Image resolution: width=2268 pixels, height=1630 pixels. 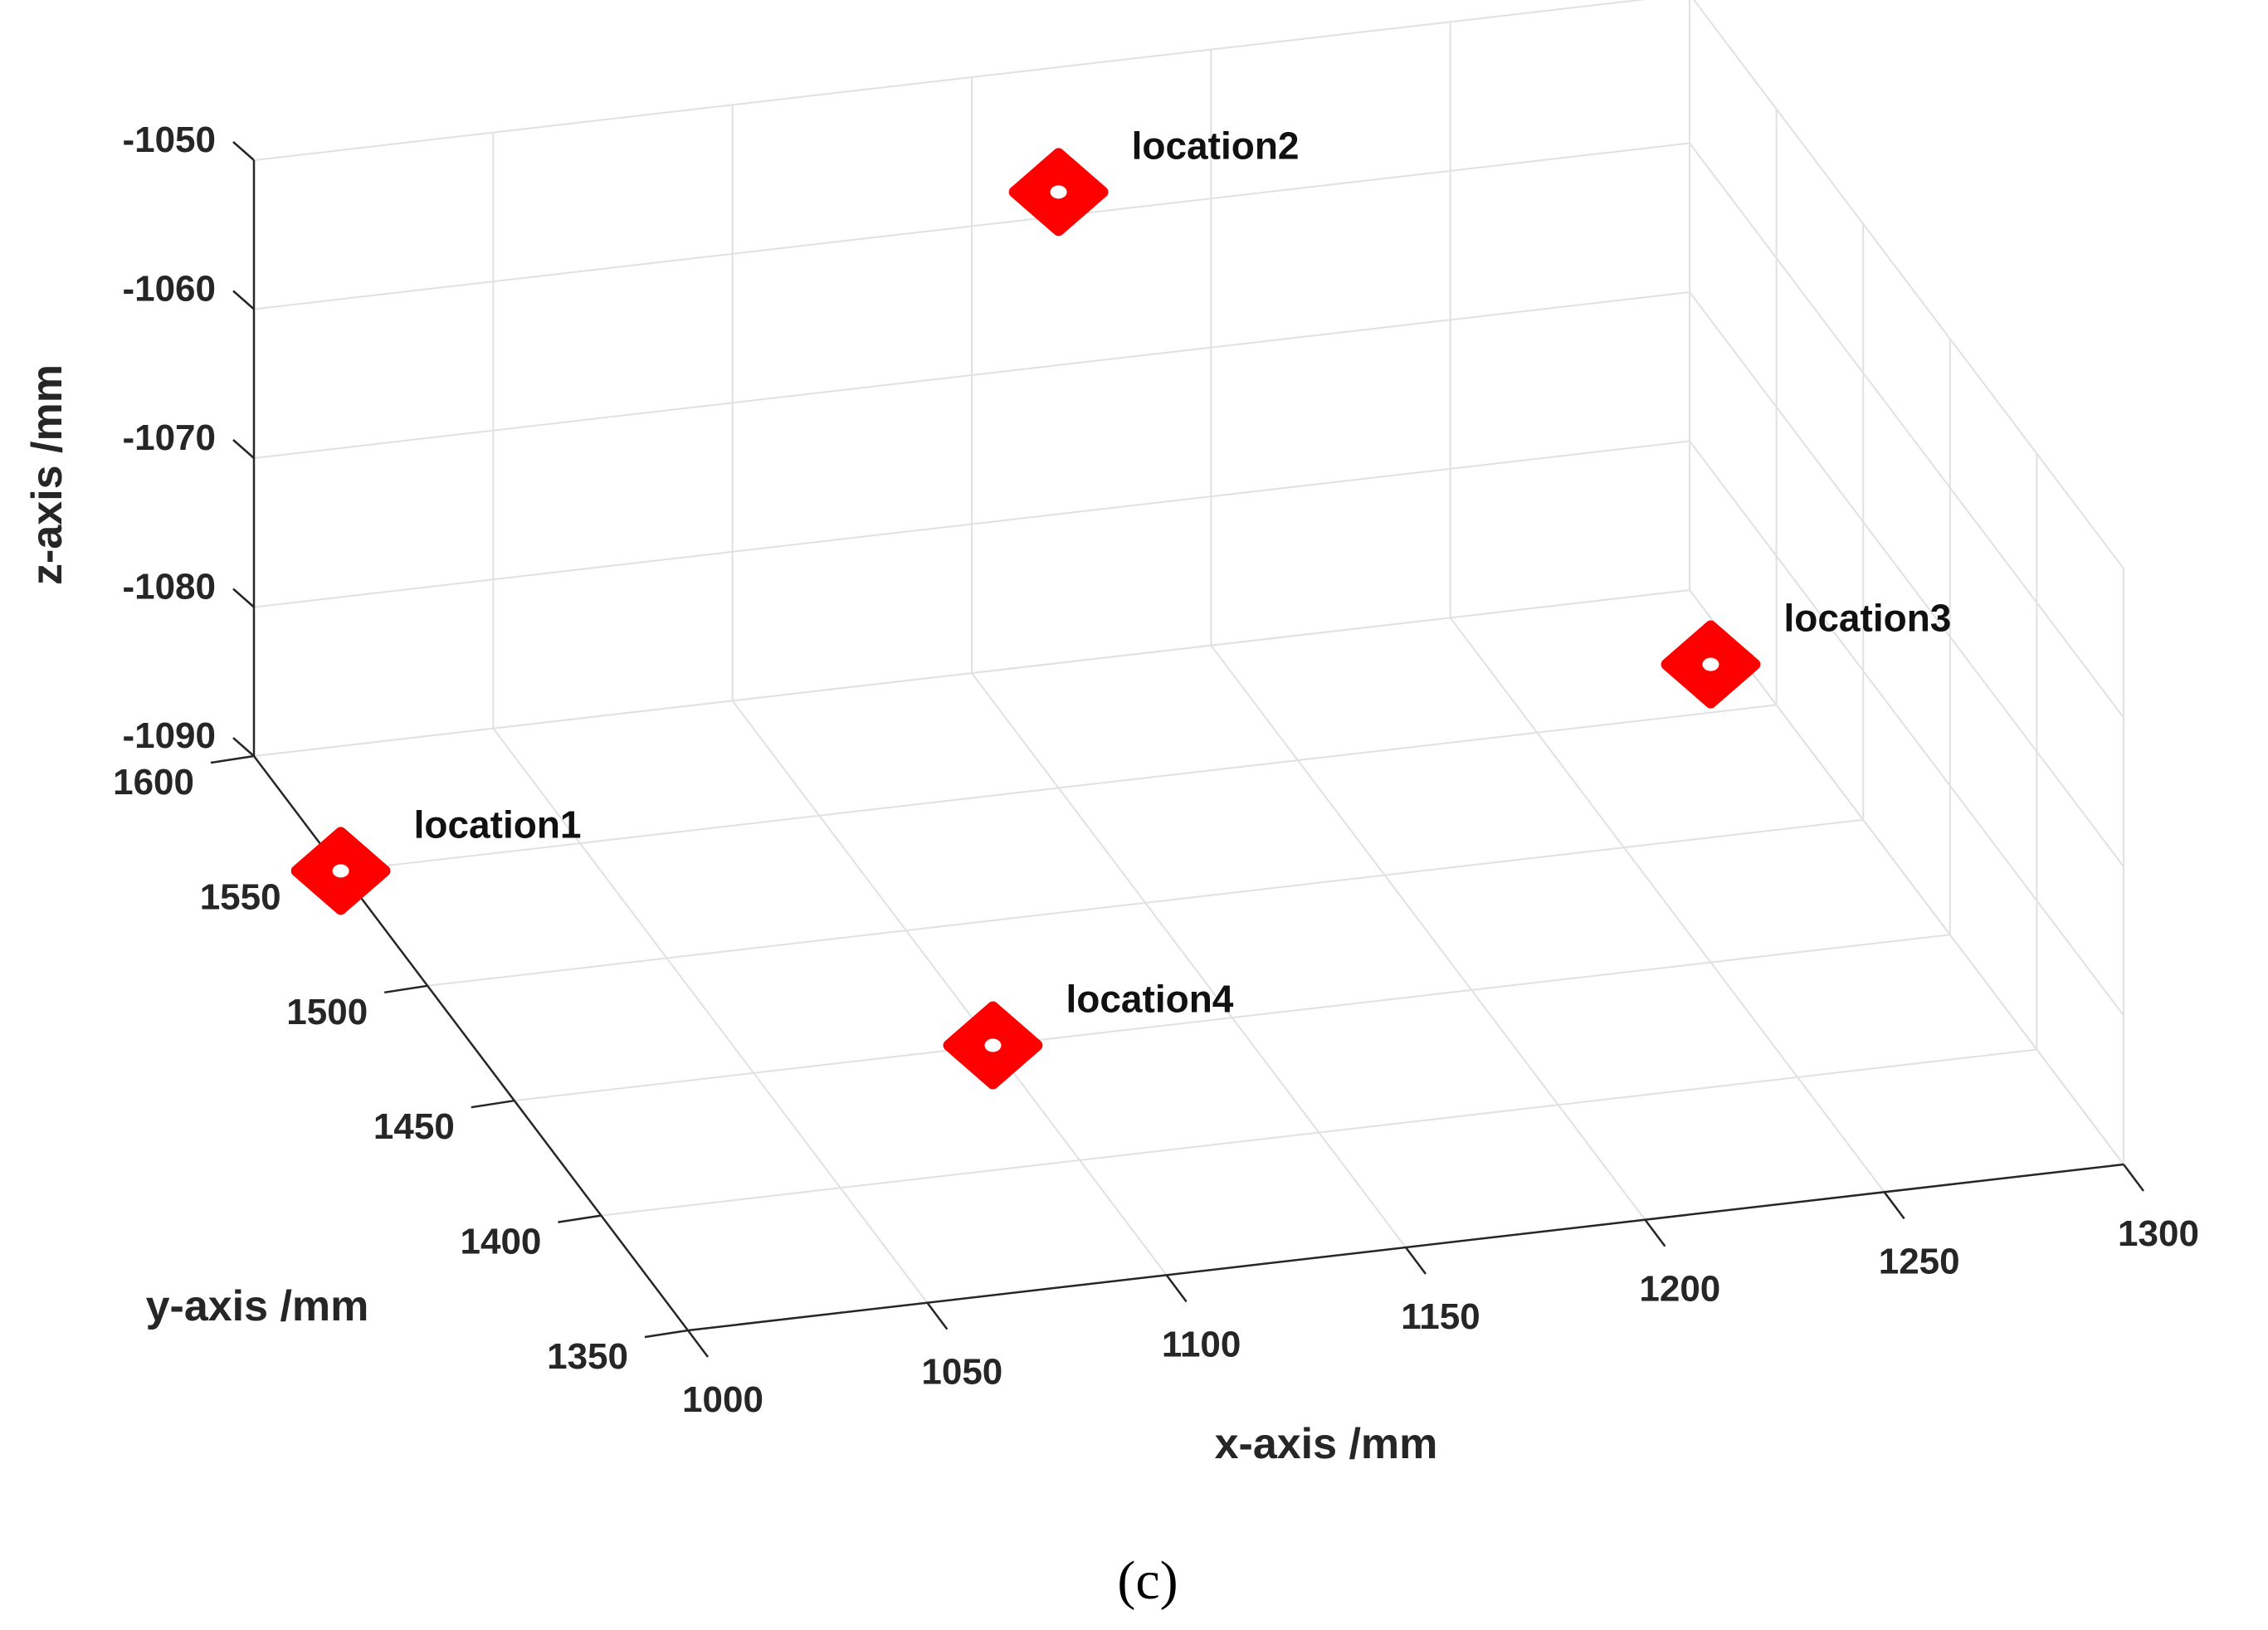 What do you see at coordinates (169, 437) in the screenshot?
I see `z-tick-label: -1070` at bounding box center [169, 437].